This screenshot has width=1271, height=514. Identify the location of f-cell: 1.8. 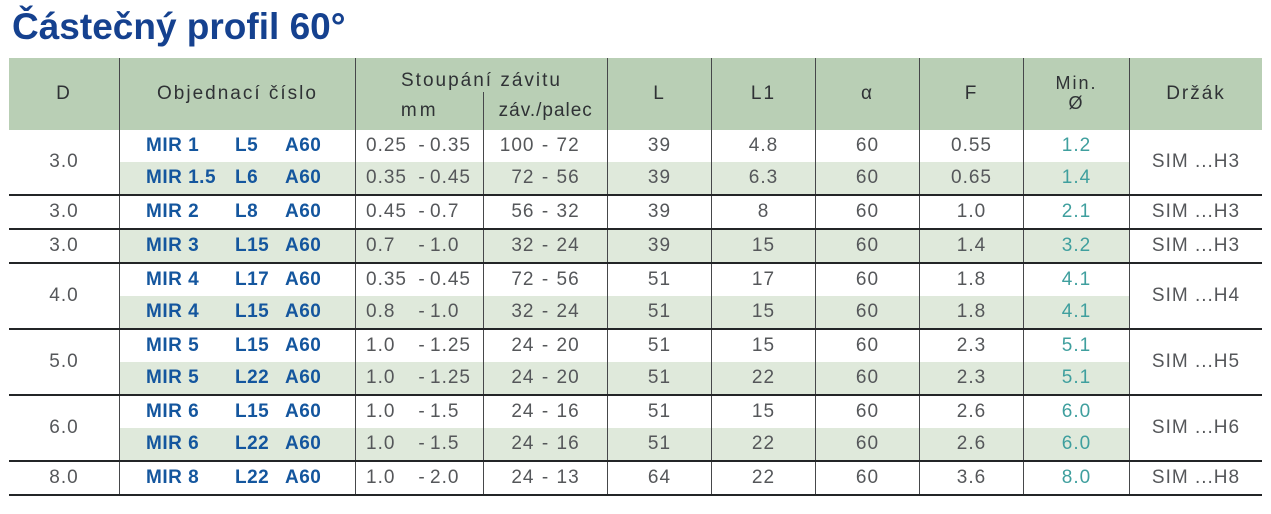
(971, 312).